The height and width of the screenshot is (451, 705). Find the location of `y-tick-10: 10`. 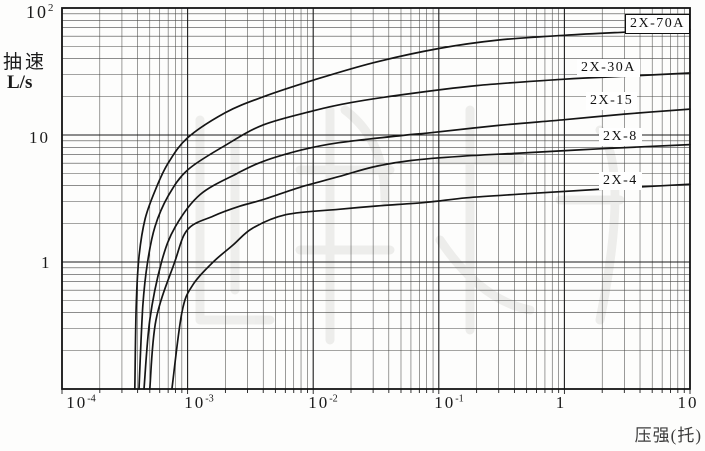

y-tick-10: 10 is located at coordinates (39, 137).